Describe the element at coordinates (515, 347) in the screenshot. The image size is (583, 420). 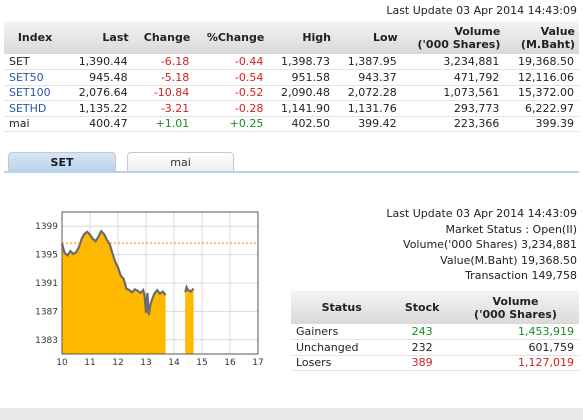
I see `status-volume: 601,759` at that location.